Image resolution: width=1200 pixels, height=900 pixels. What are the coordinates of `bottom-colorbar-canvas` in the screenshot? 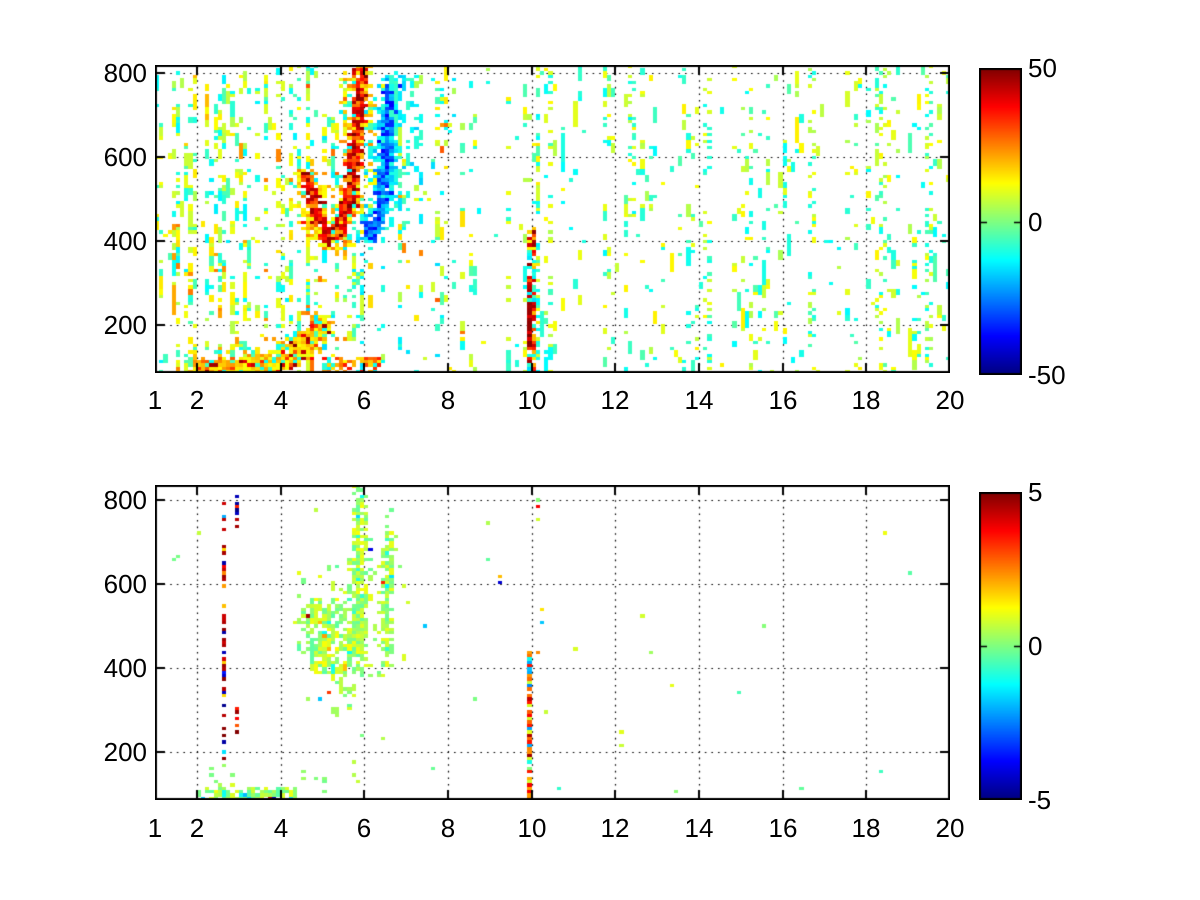 It's located at (1000, 646).